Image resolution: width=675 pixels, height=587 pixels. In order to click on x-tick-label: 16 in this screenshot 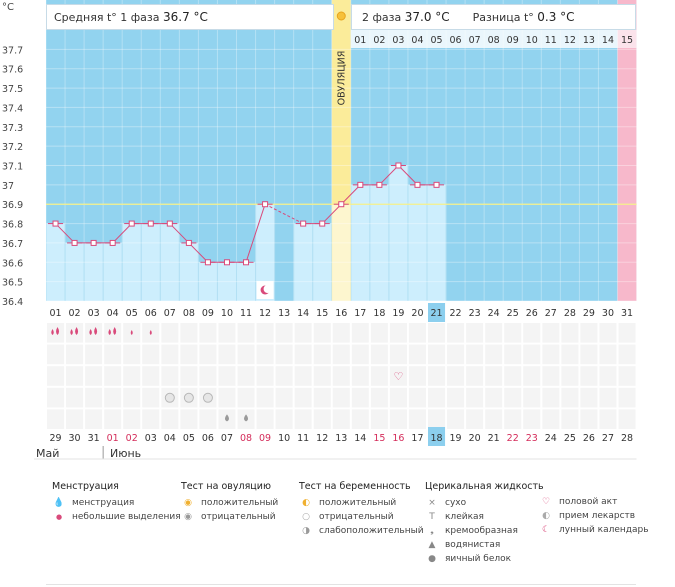, I will do `click(341, 313)`.